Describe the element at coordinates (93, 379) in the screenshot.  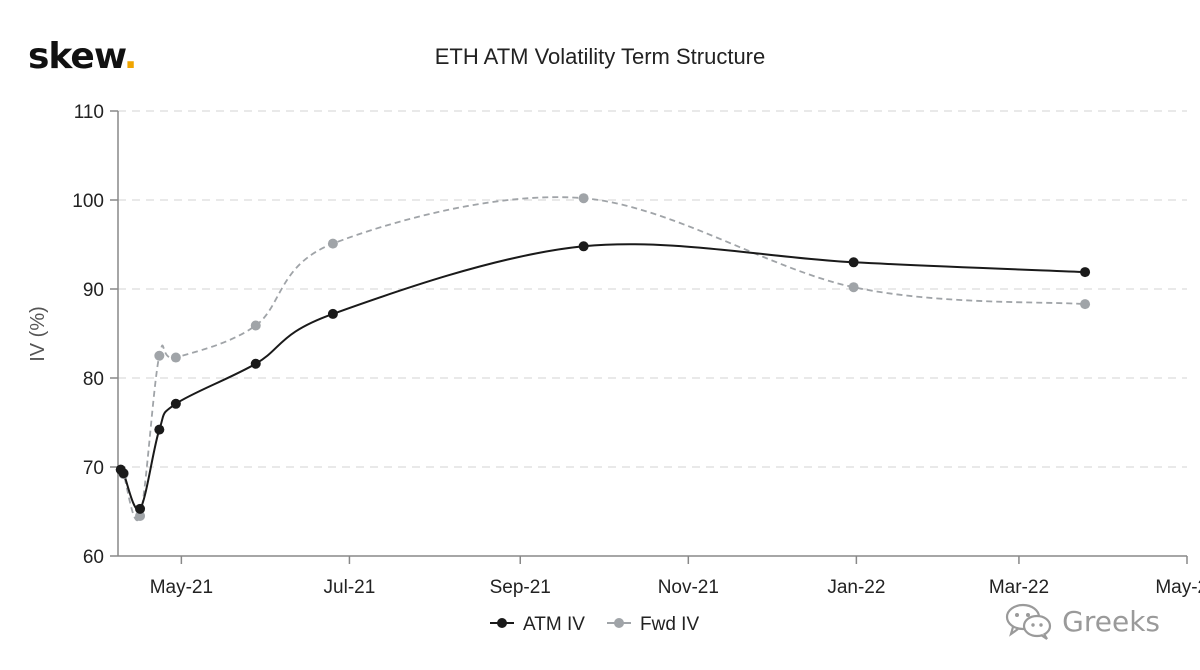
I see `y-tick-label: 80` at that location.